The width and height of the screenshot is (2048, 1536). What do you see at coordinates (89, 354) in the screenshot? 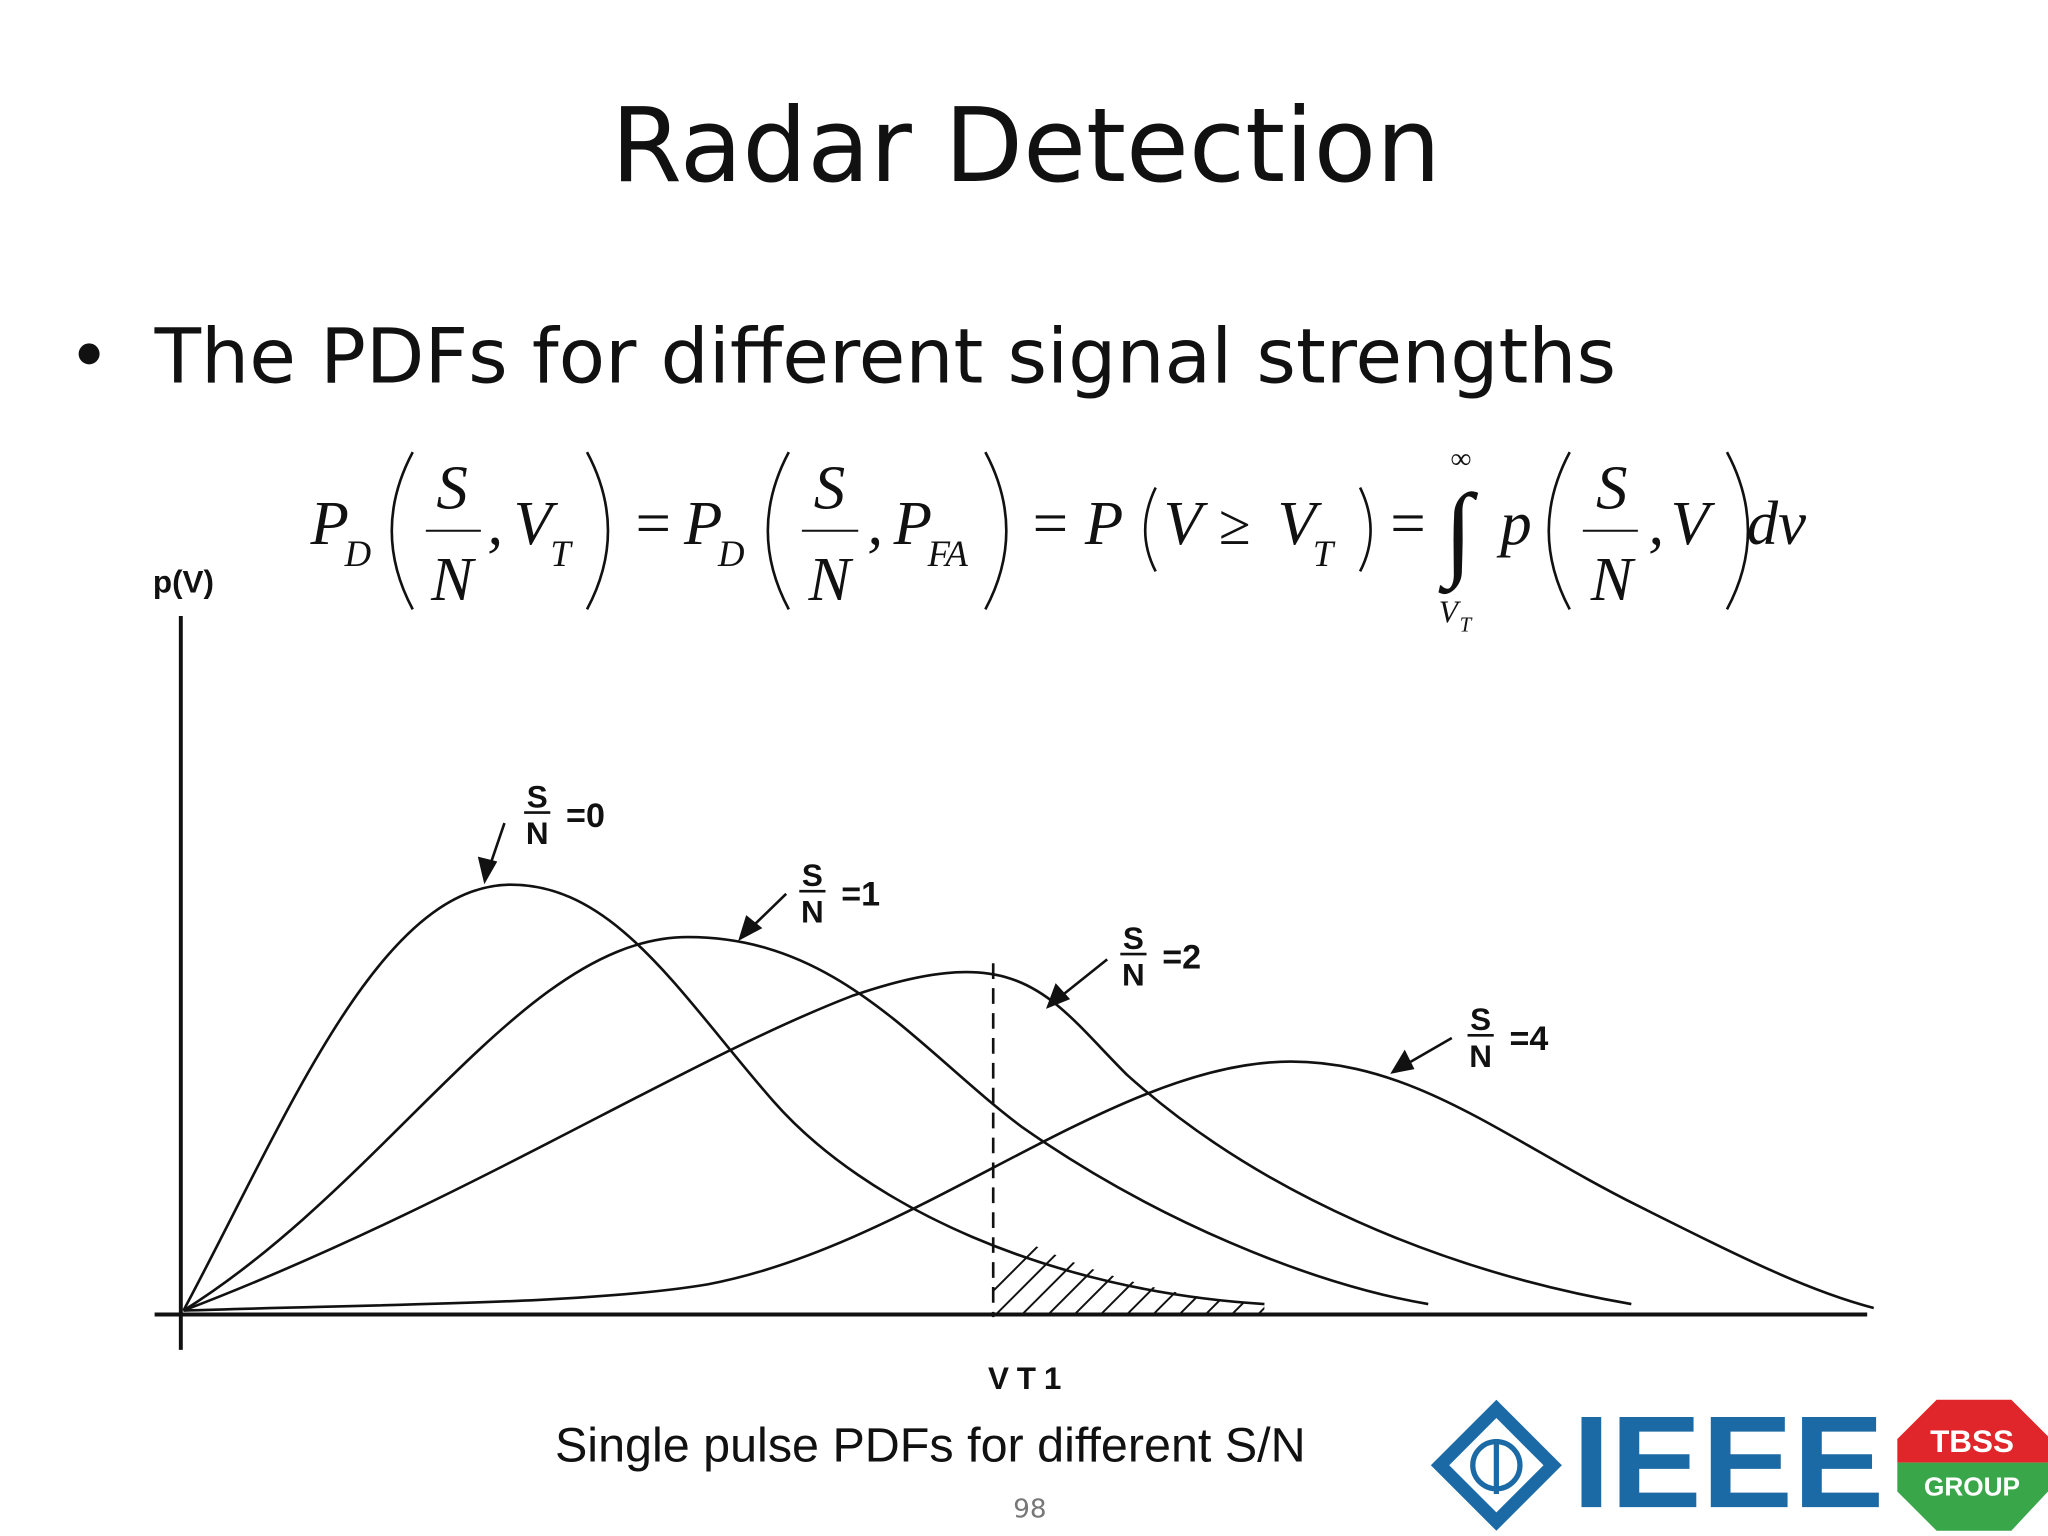
I see `bullet-dot` at bounding box center [89, 354].